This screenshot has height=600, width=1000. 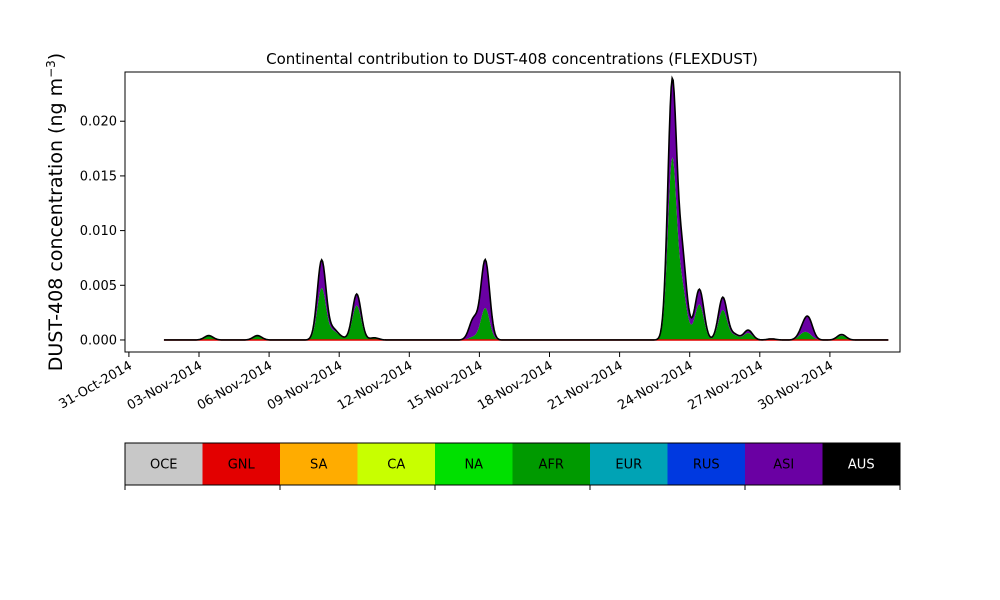 I want to click on legend-label-rus: RUS, so click(x=706, y=465).